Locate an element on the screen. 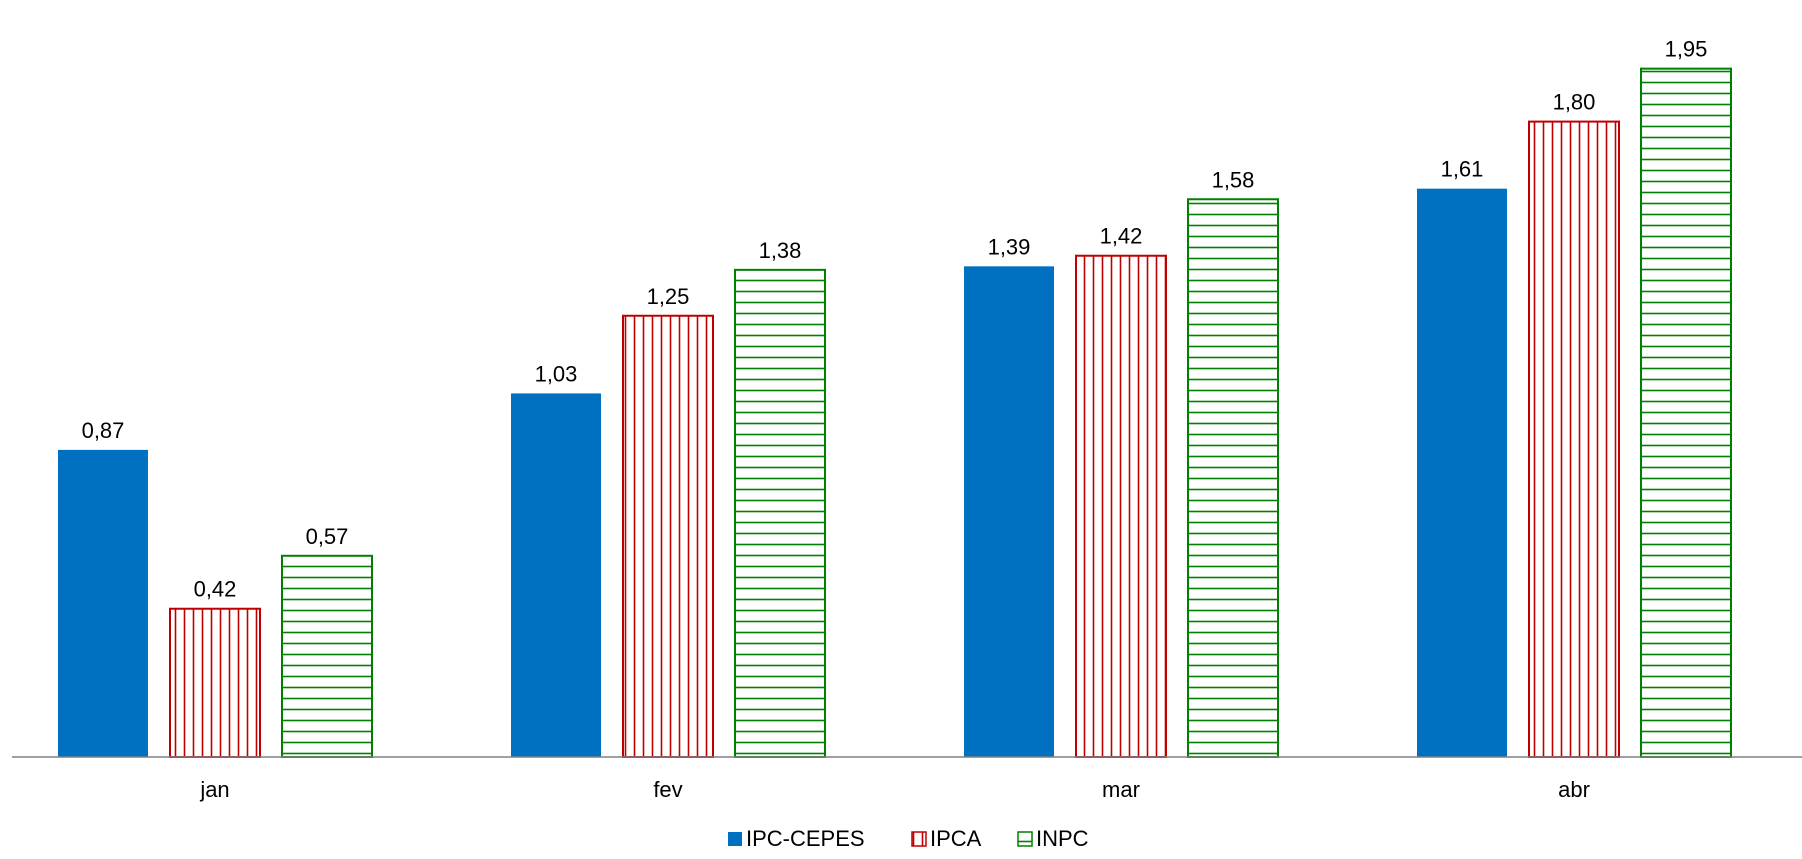 This screenshot has height=859, width=1802. bar-ipca-abr is located at coordinates (1574, 439).